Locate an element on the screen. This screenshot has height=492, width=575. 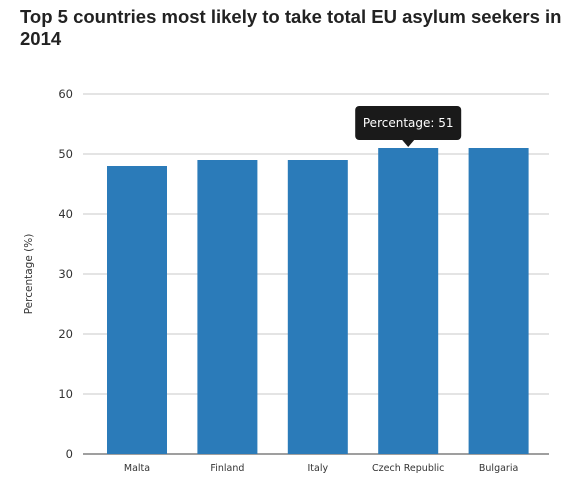
bar-malta is located at coordinates (137, 310).